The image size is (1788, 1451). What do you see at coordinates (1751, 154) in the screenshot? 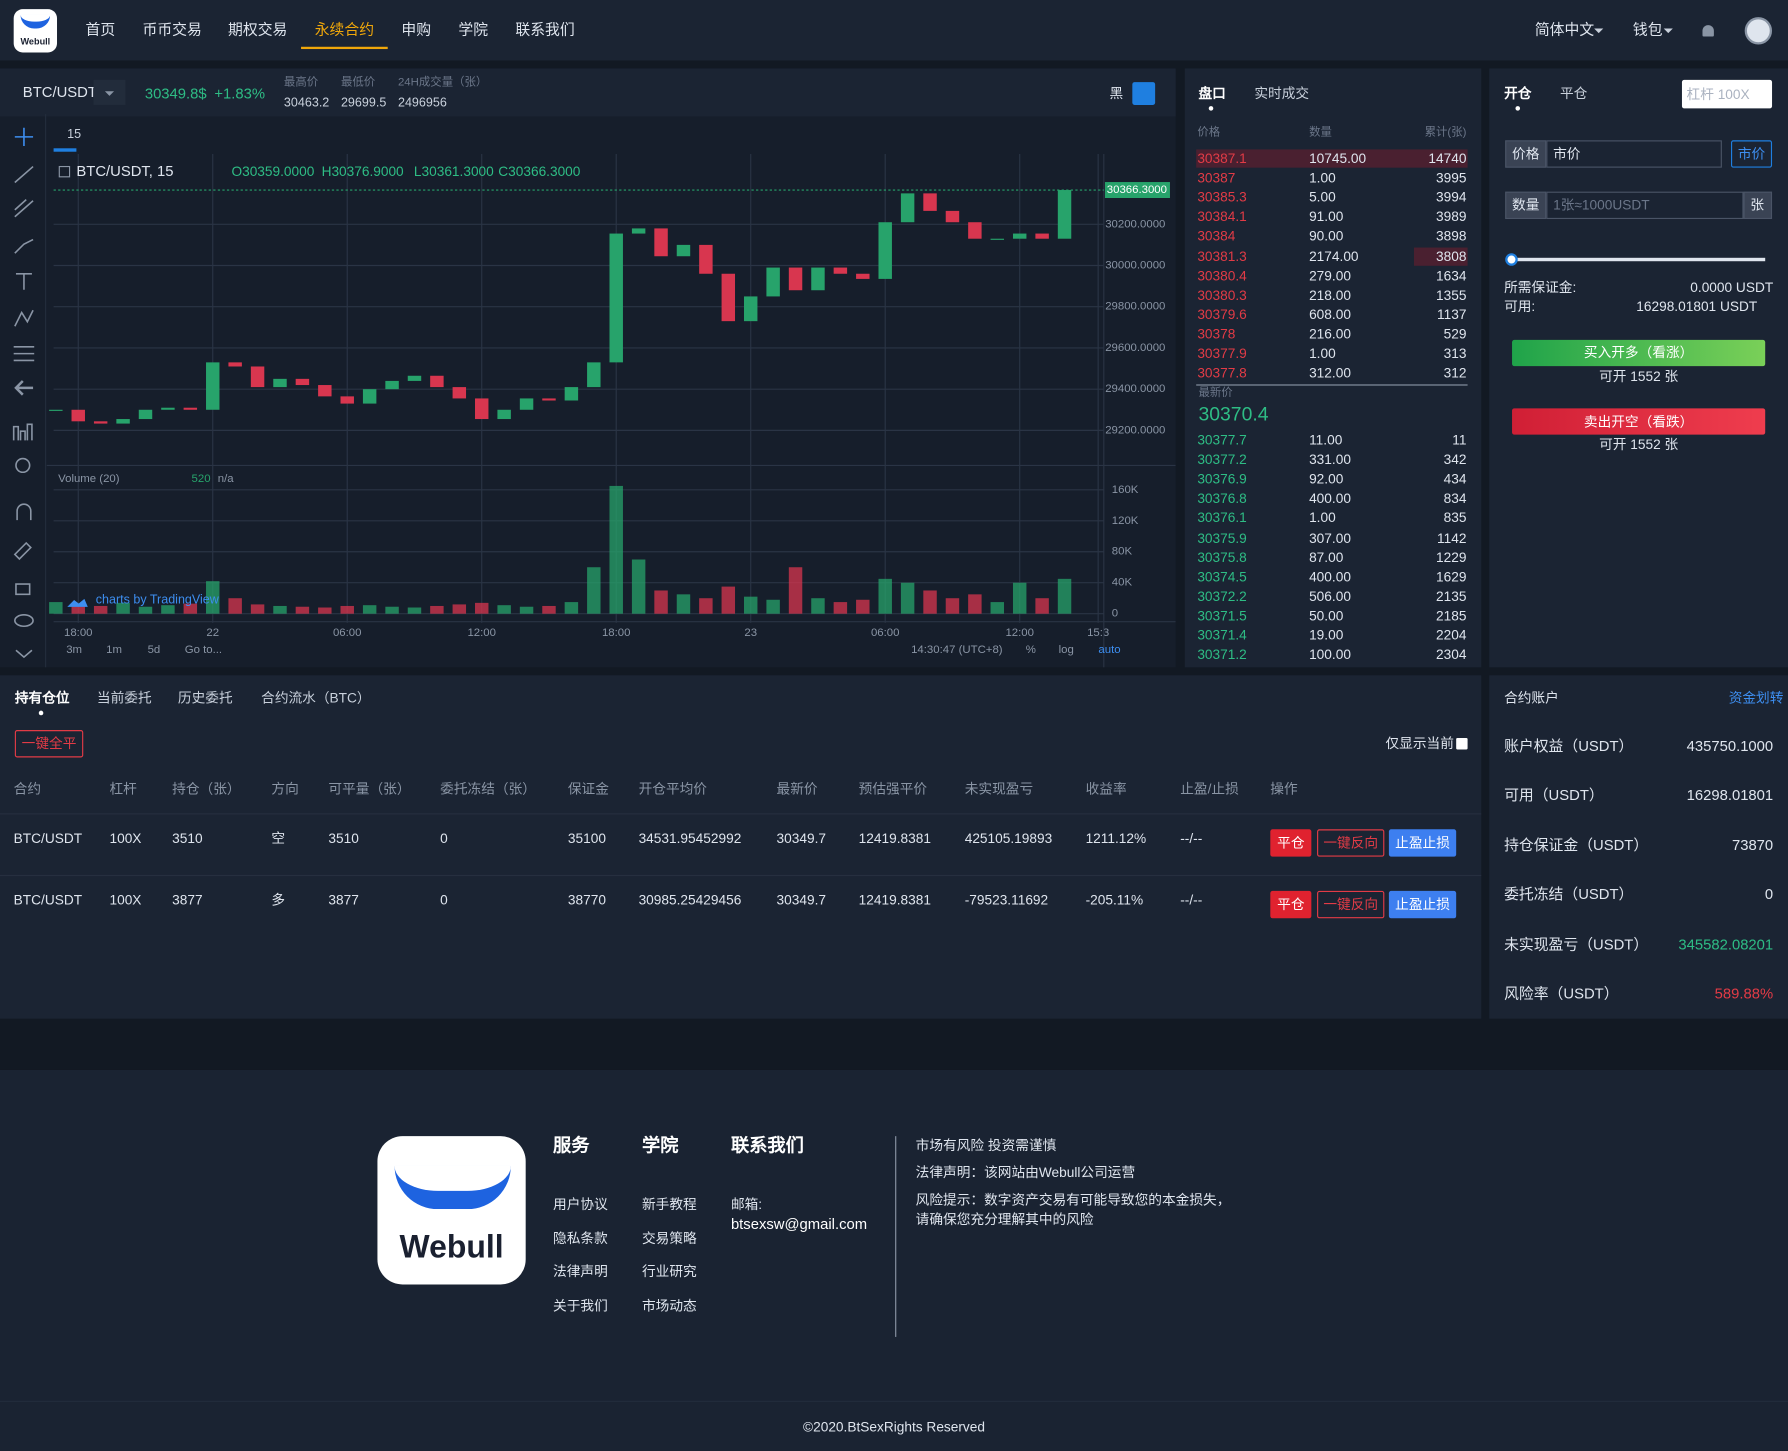
I see `price-mode-button` at bounding box center [1751, 154].